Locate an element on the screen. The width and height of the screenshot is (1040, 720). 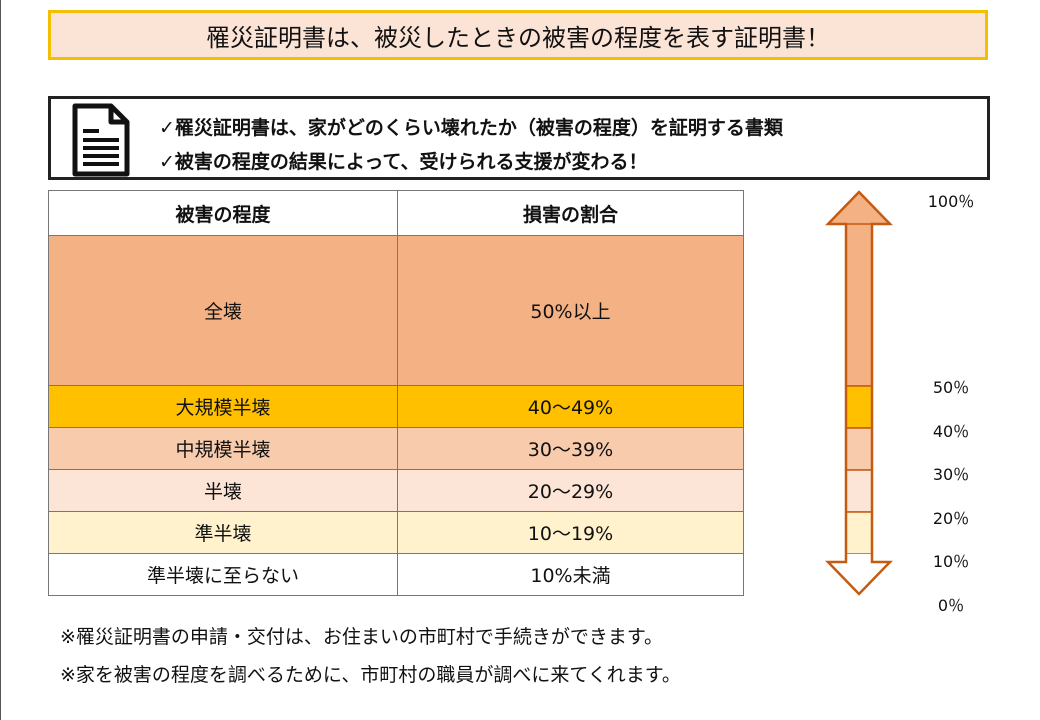
cell-level: 大規模半壊 is located at coordinates (223, 406).